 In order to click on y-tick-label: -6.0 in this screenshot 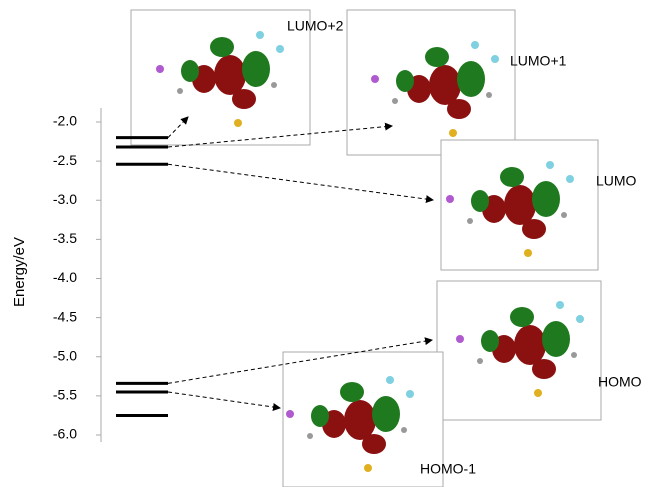, I will do `click(65, 434)`.